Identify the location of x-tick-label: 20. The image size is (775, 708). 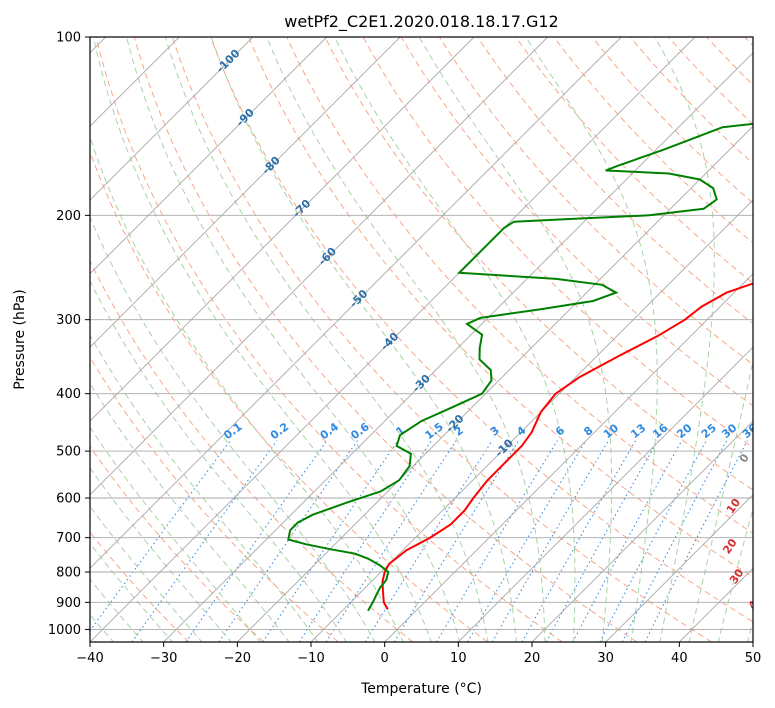
(532, 658).